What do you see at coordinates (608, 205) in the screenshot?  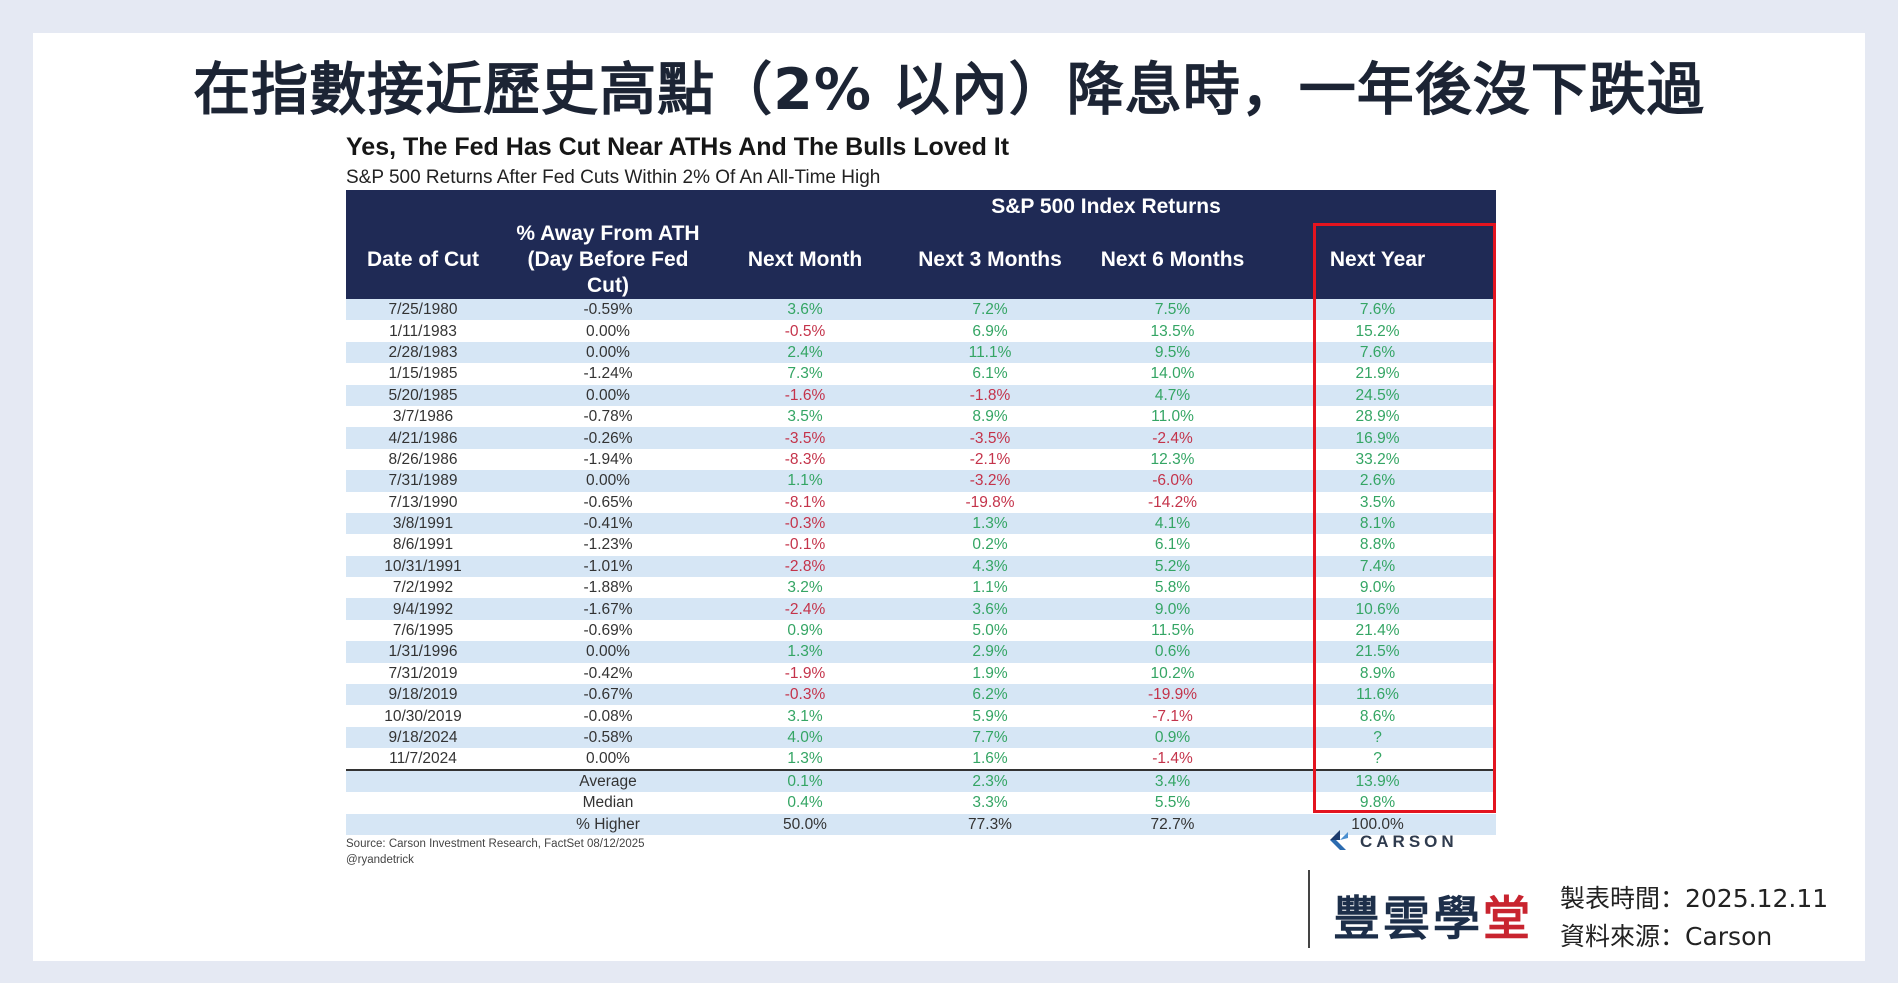 I see `header-spacer` at bounding box center [608, 205].